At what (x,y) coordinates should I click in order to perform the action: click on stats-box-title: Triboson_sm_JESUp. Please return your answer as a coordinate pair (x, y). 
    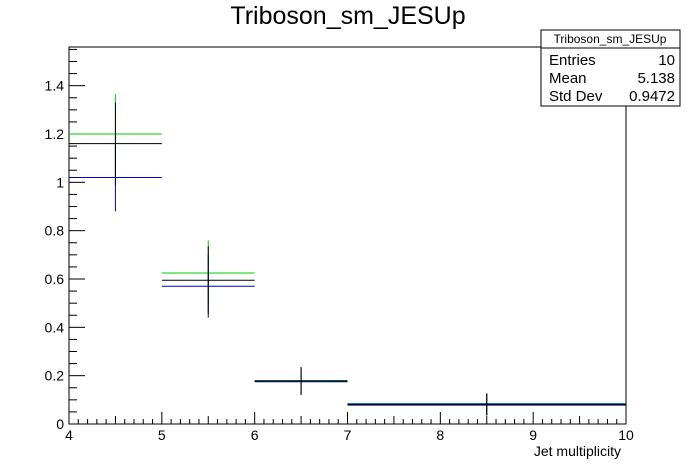
    Looking at the image, I should click on (610, 39).